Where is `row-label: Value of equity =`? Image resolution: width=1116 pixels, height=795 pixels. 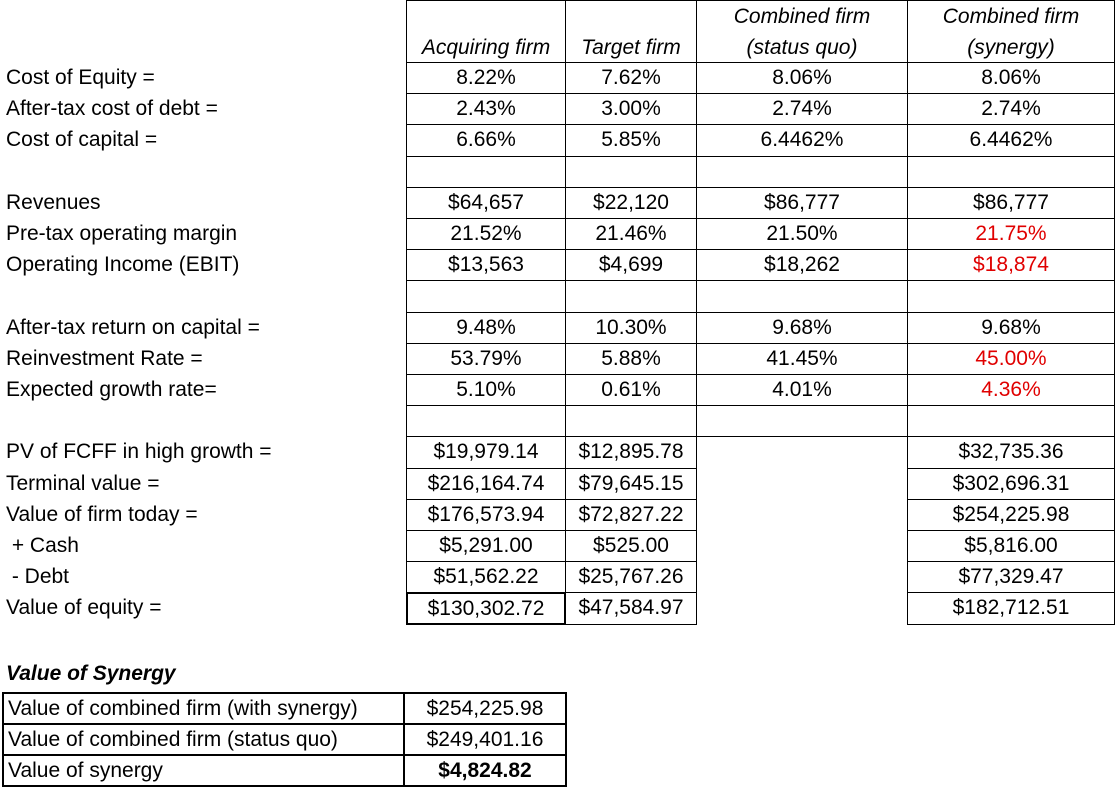
row-label: Value of equity = is located at coordinates (84, 608).